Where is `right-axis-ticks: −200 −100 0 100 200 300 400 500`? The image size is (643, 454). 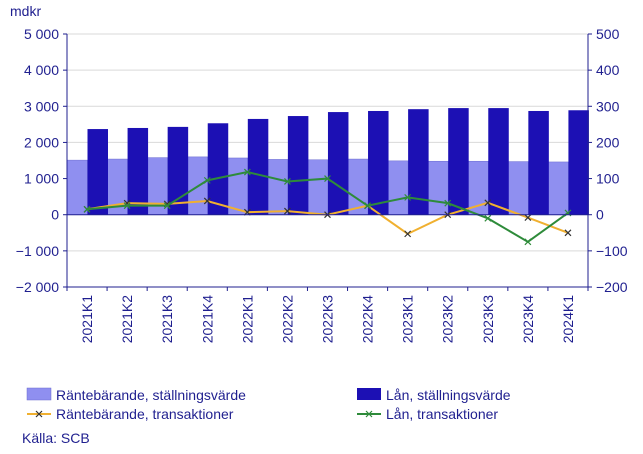 right-axis-ticks: −200 −100 0 100 200 300 400 500 is located at coordinates (608, 160).